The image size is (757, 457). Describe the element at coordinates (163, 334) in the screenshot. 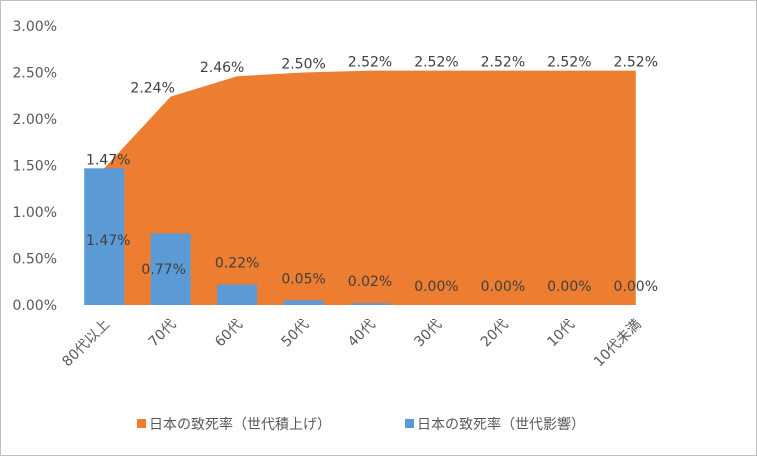

I see `x-tick-label: 70代` at that location.